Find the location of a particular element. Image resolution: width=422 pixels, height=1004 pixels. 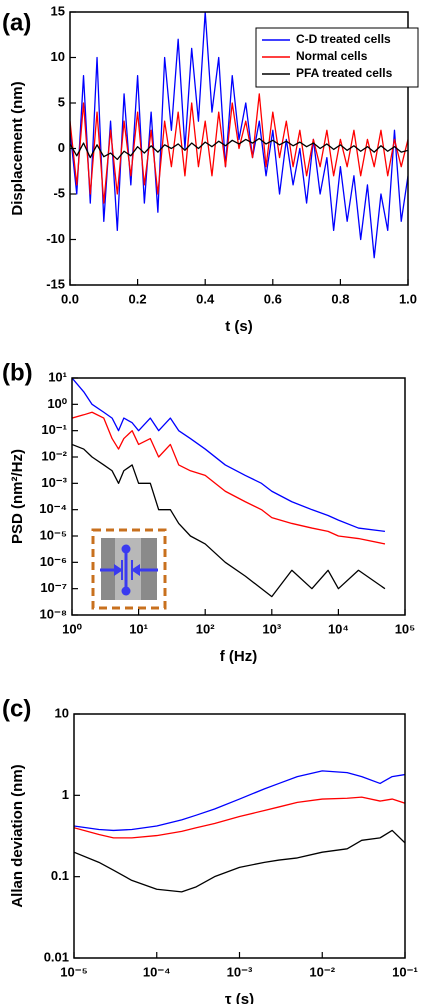

x-tick-label: 0.6 is located at coordinates (273, 298).